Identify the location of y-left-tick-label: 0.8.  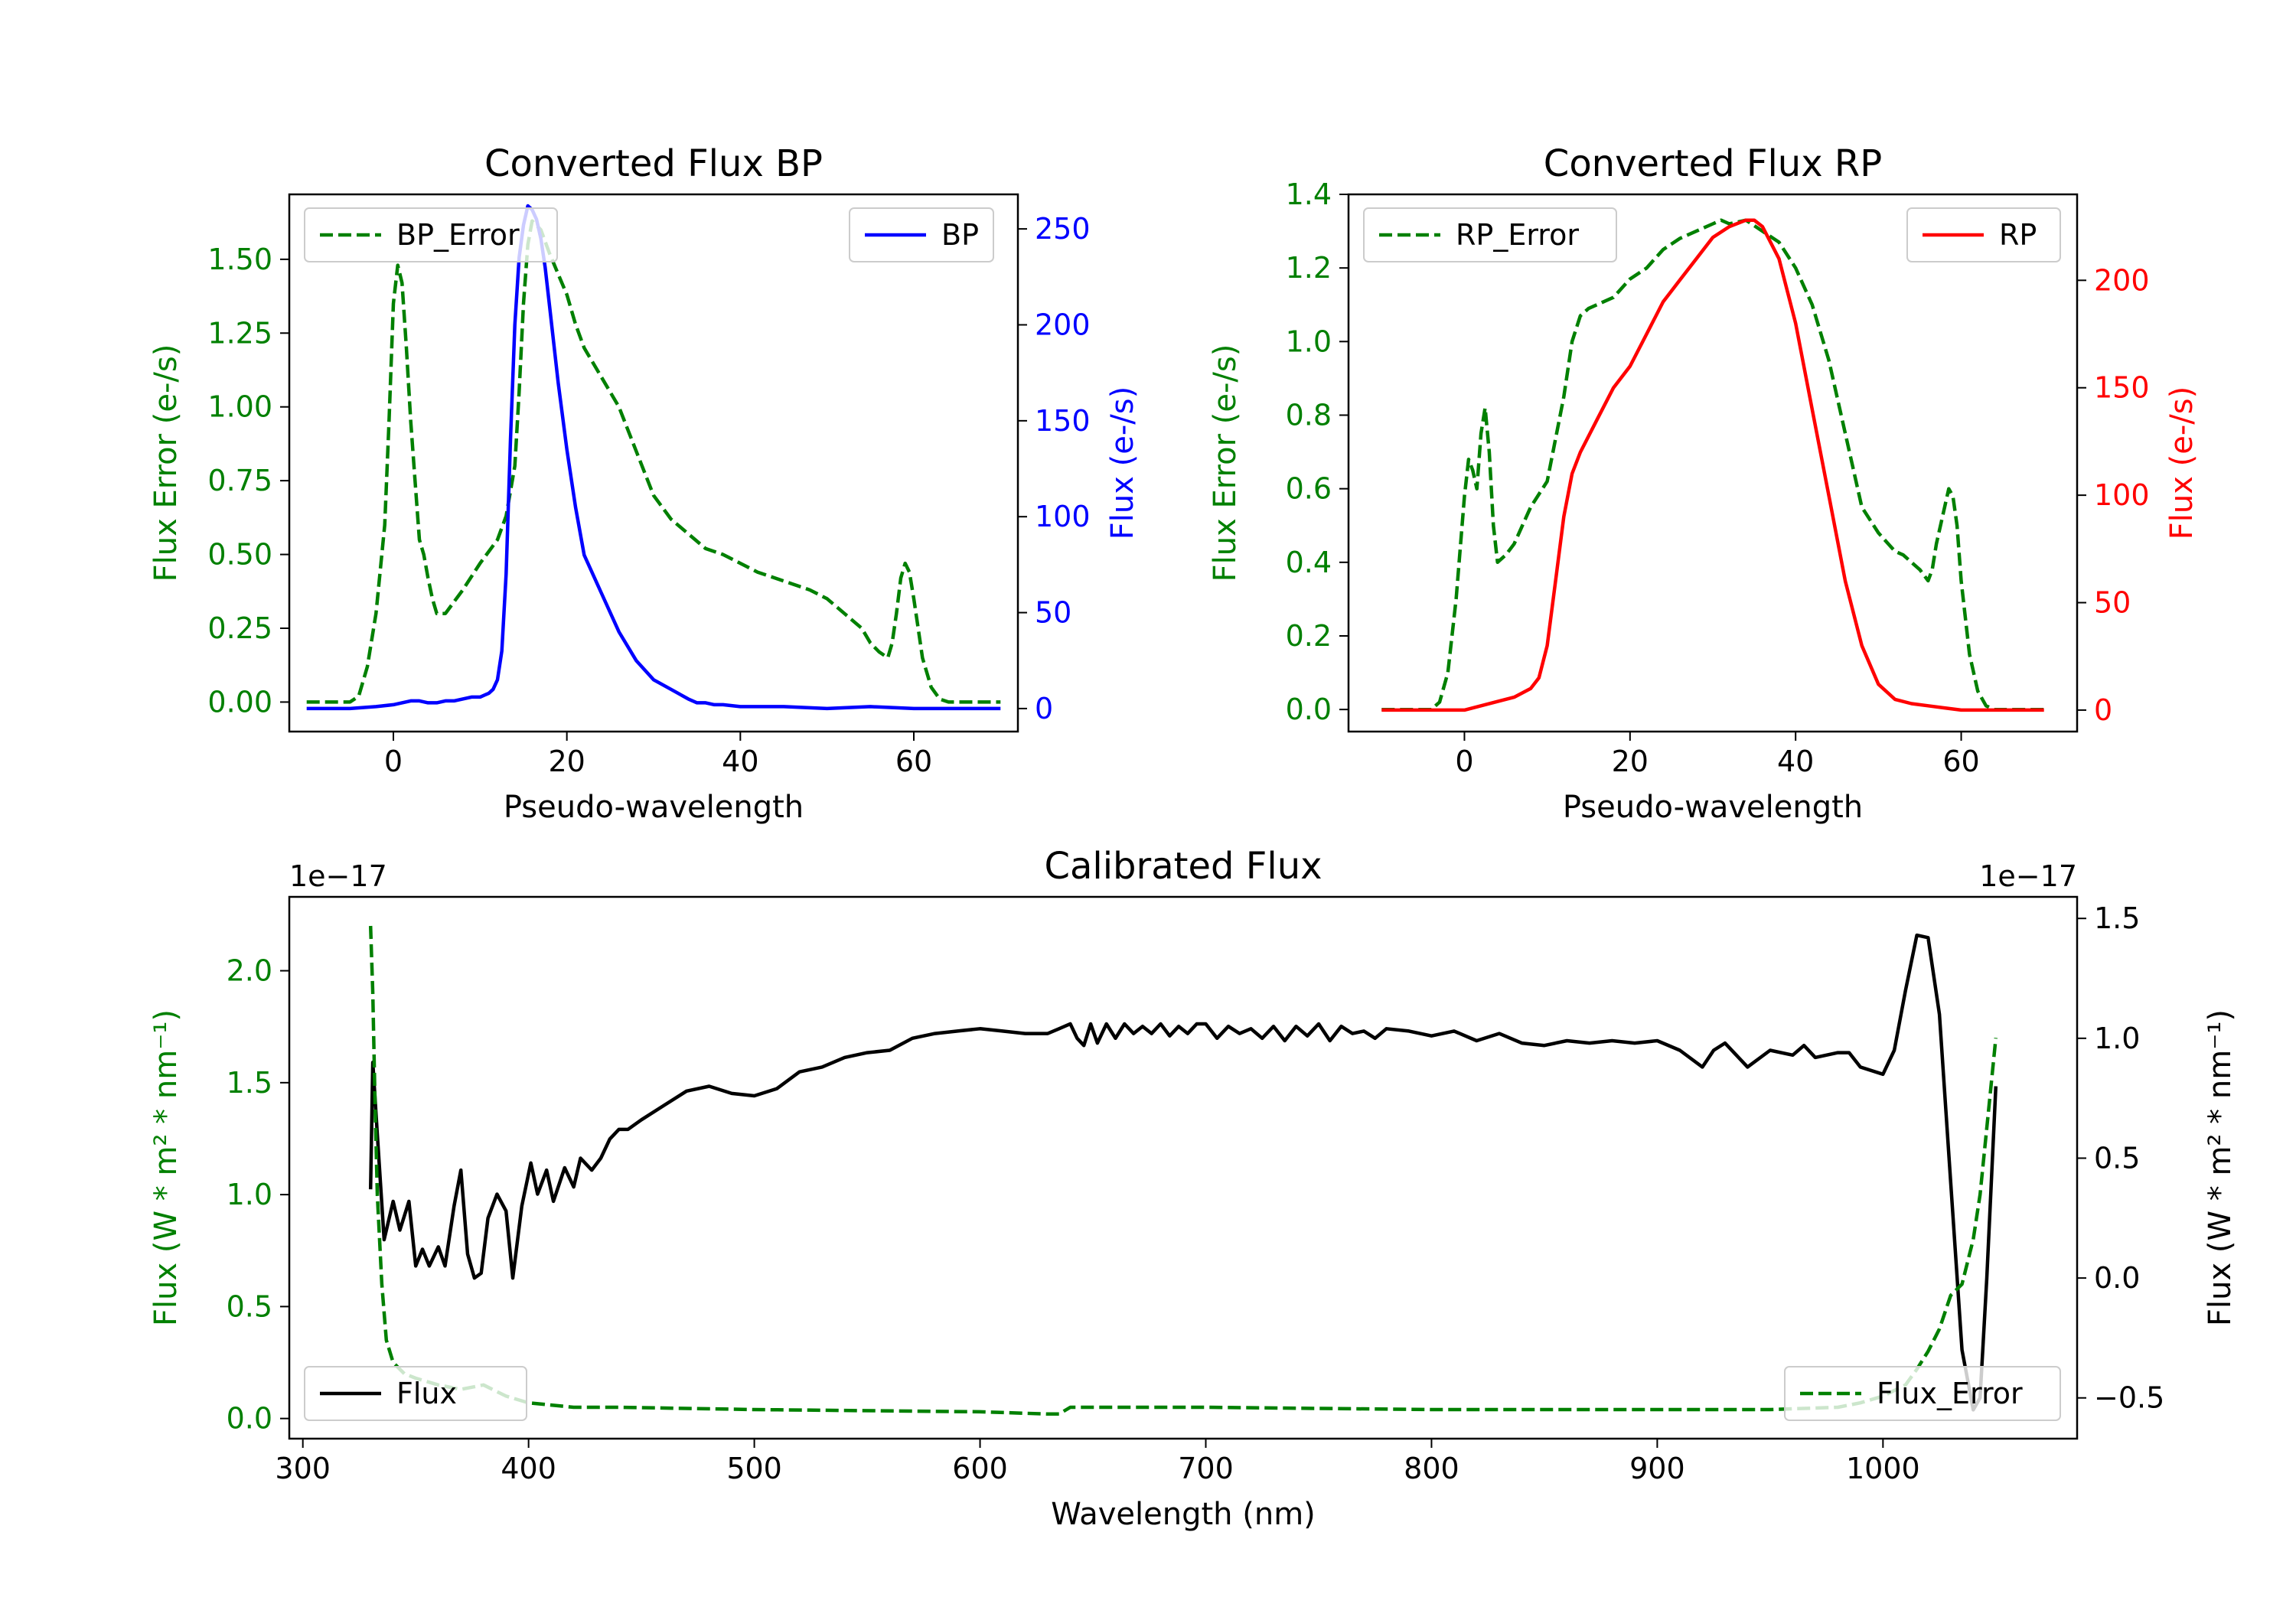
(1309, 415).